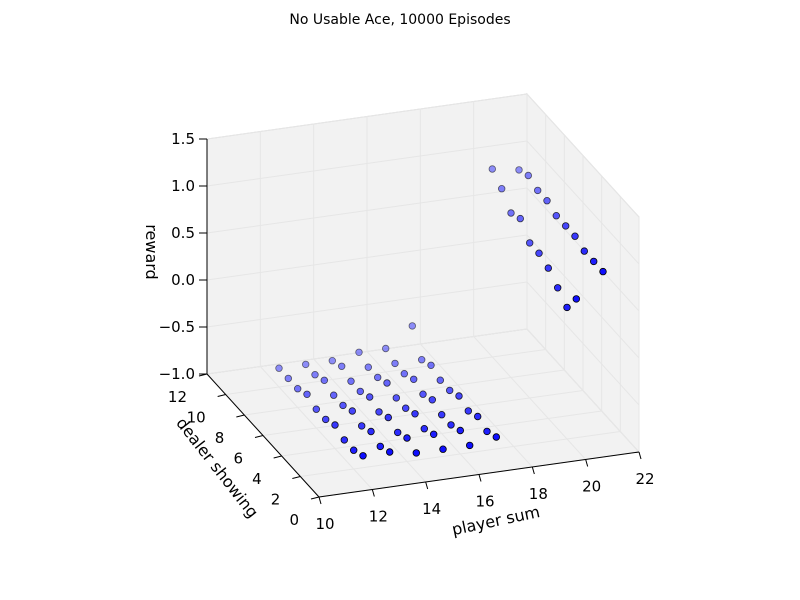 Image resolution: width=800 pixels, height=600 pixels. I want to click on z-tick-label: 0.0, so click(183, 280).